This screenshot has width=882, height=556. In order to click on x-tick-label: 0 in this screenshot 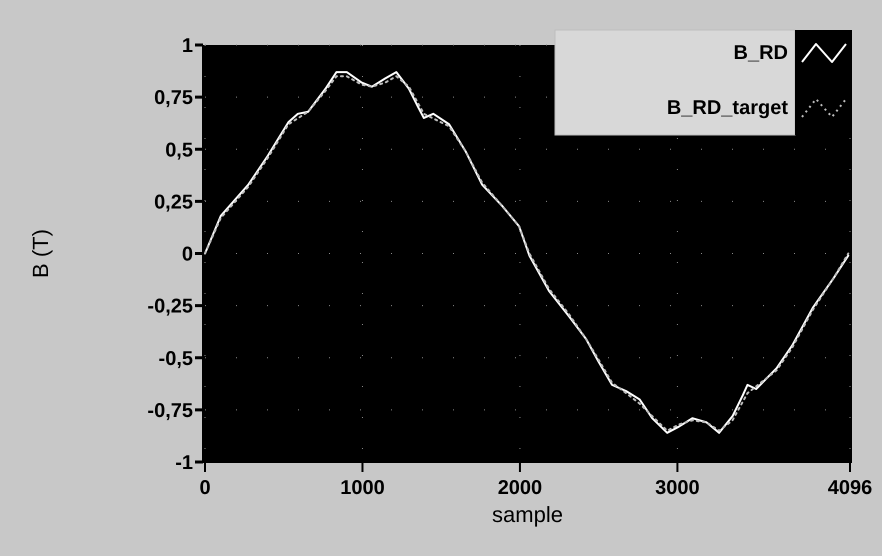, I will do `click(205, 488)`.